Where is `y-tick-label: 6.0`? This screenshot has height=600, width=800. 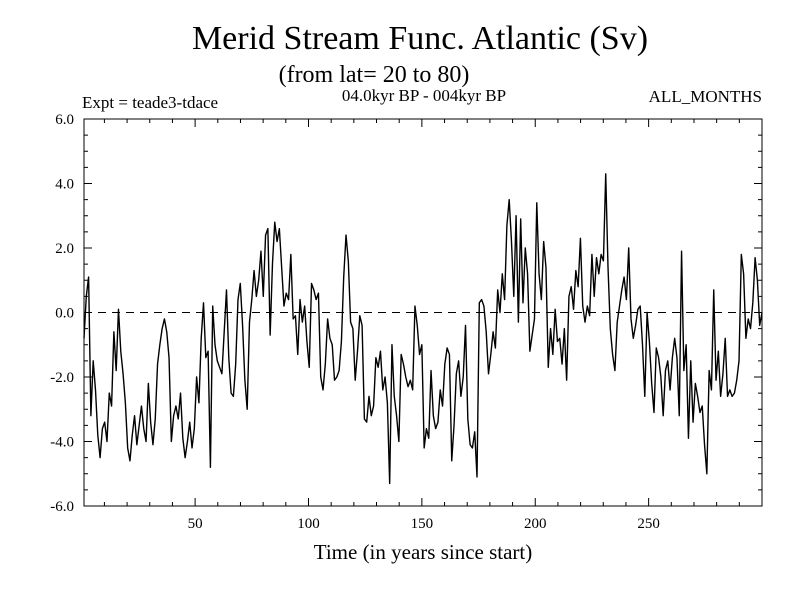 y-tick-label: 6.0 is located at coordinates (64, 120).